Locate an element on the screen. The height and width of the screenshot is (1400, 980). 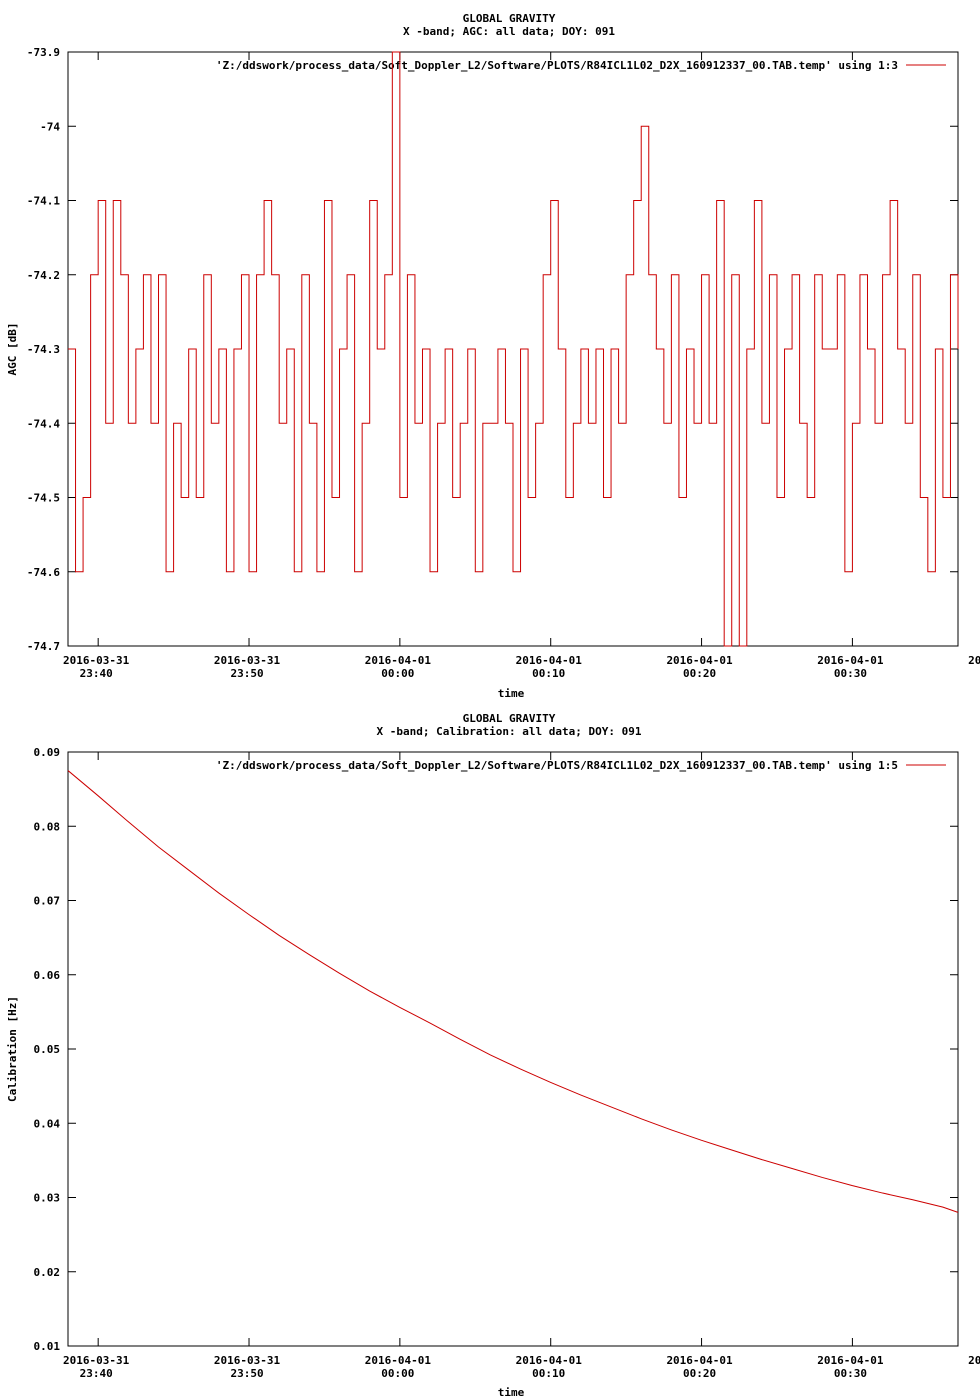
chart-2-ytick-label: 0.07 is located at coordinates (47, 901).